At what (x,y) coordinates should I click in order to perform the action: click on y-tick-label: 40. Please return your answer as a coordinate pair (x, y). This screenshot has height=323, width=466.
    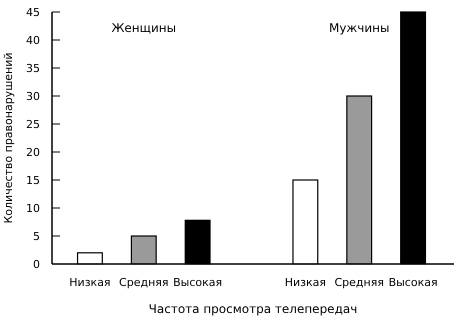
    Looking at the image, I should click on (33, 40).